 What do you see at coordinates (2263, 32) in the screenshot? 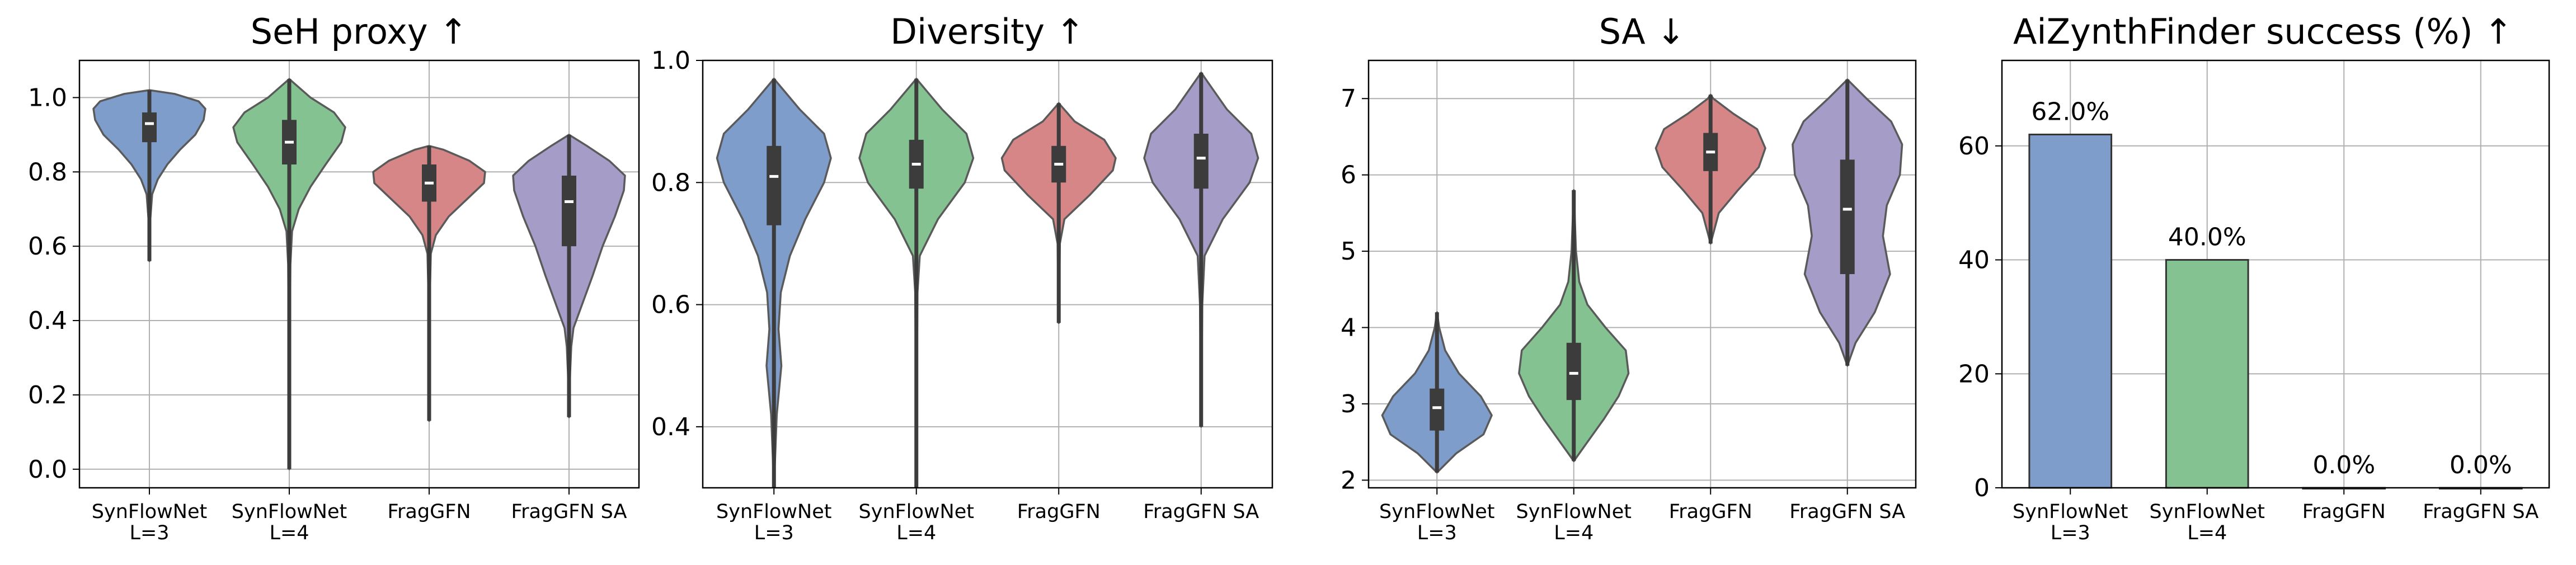
I see `chart-title: AiZynthFinder success (%) ↑` at bounding box center [2263, 32].